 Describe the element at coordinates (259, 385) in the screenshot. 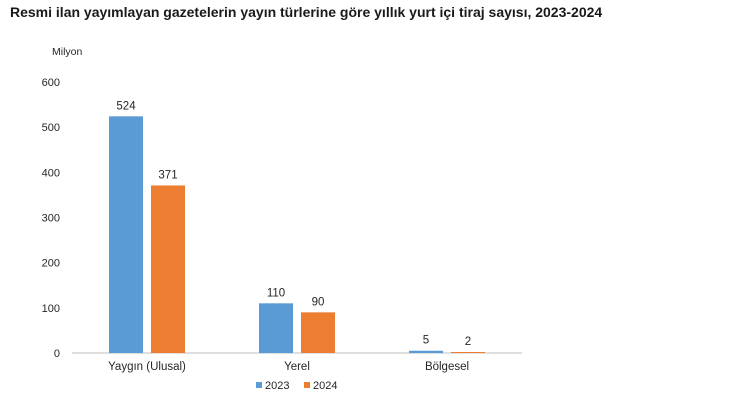

I see `legend-swatch-2023` at that location.